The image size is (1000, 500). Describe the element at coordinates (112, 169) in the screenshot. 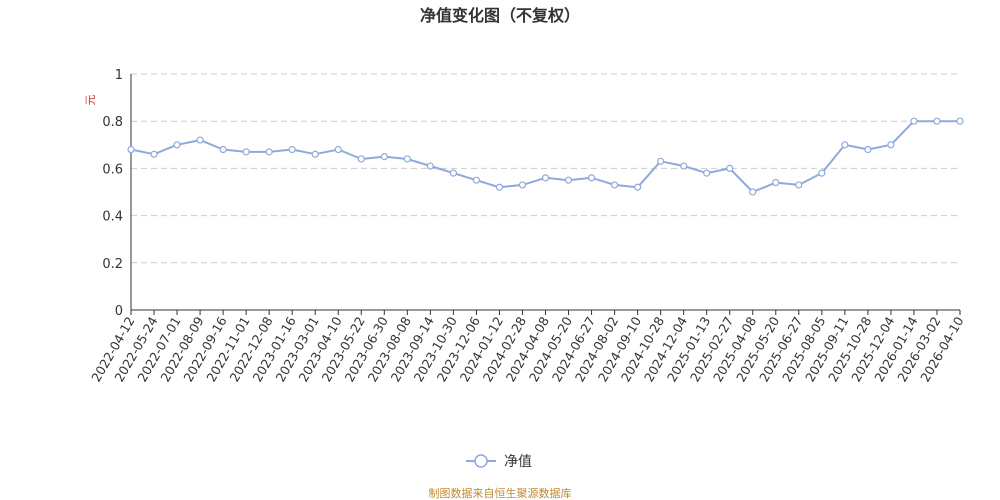

I see `y-tick-label: 0.6` at that location.